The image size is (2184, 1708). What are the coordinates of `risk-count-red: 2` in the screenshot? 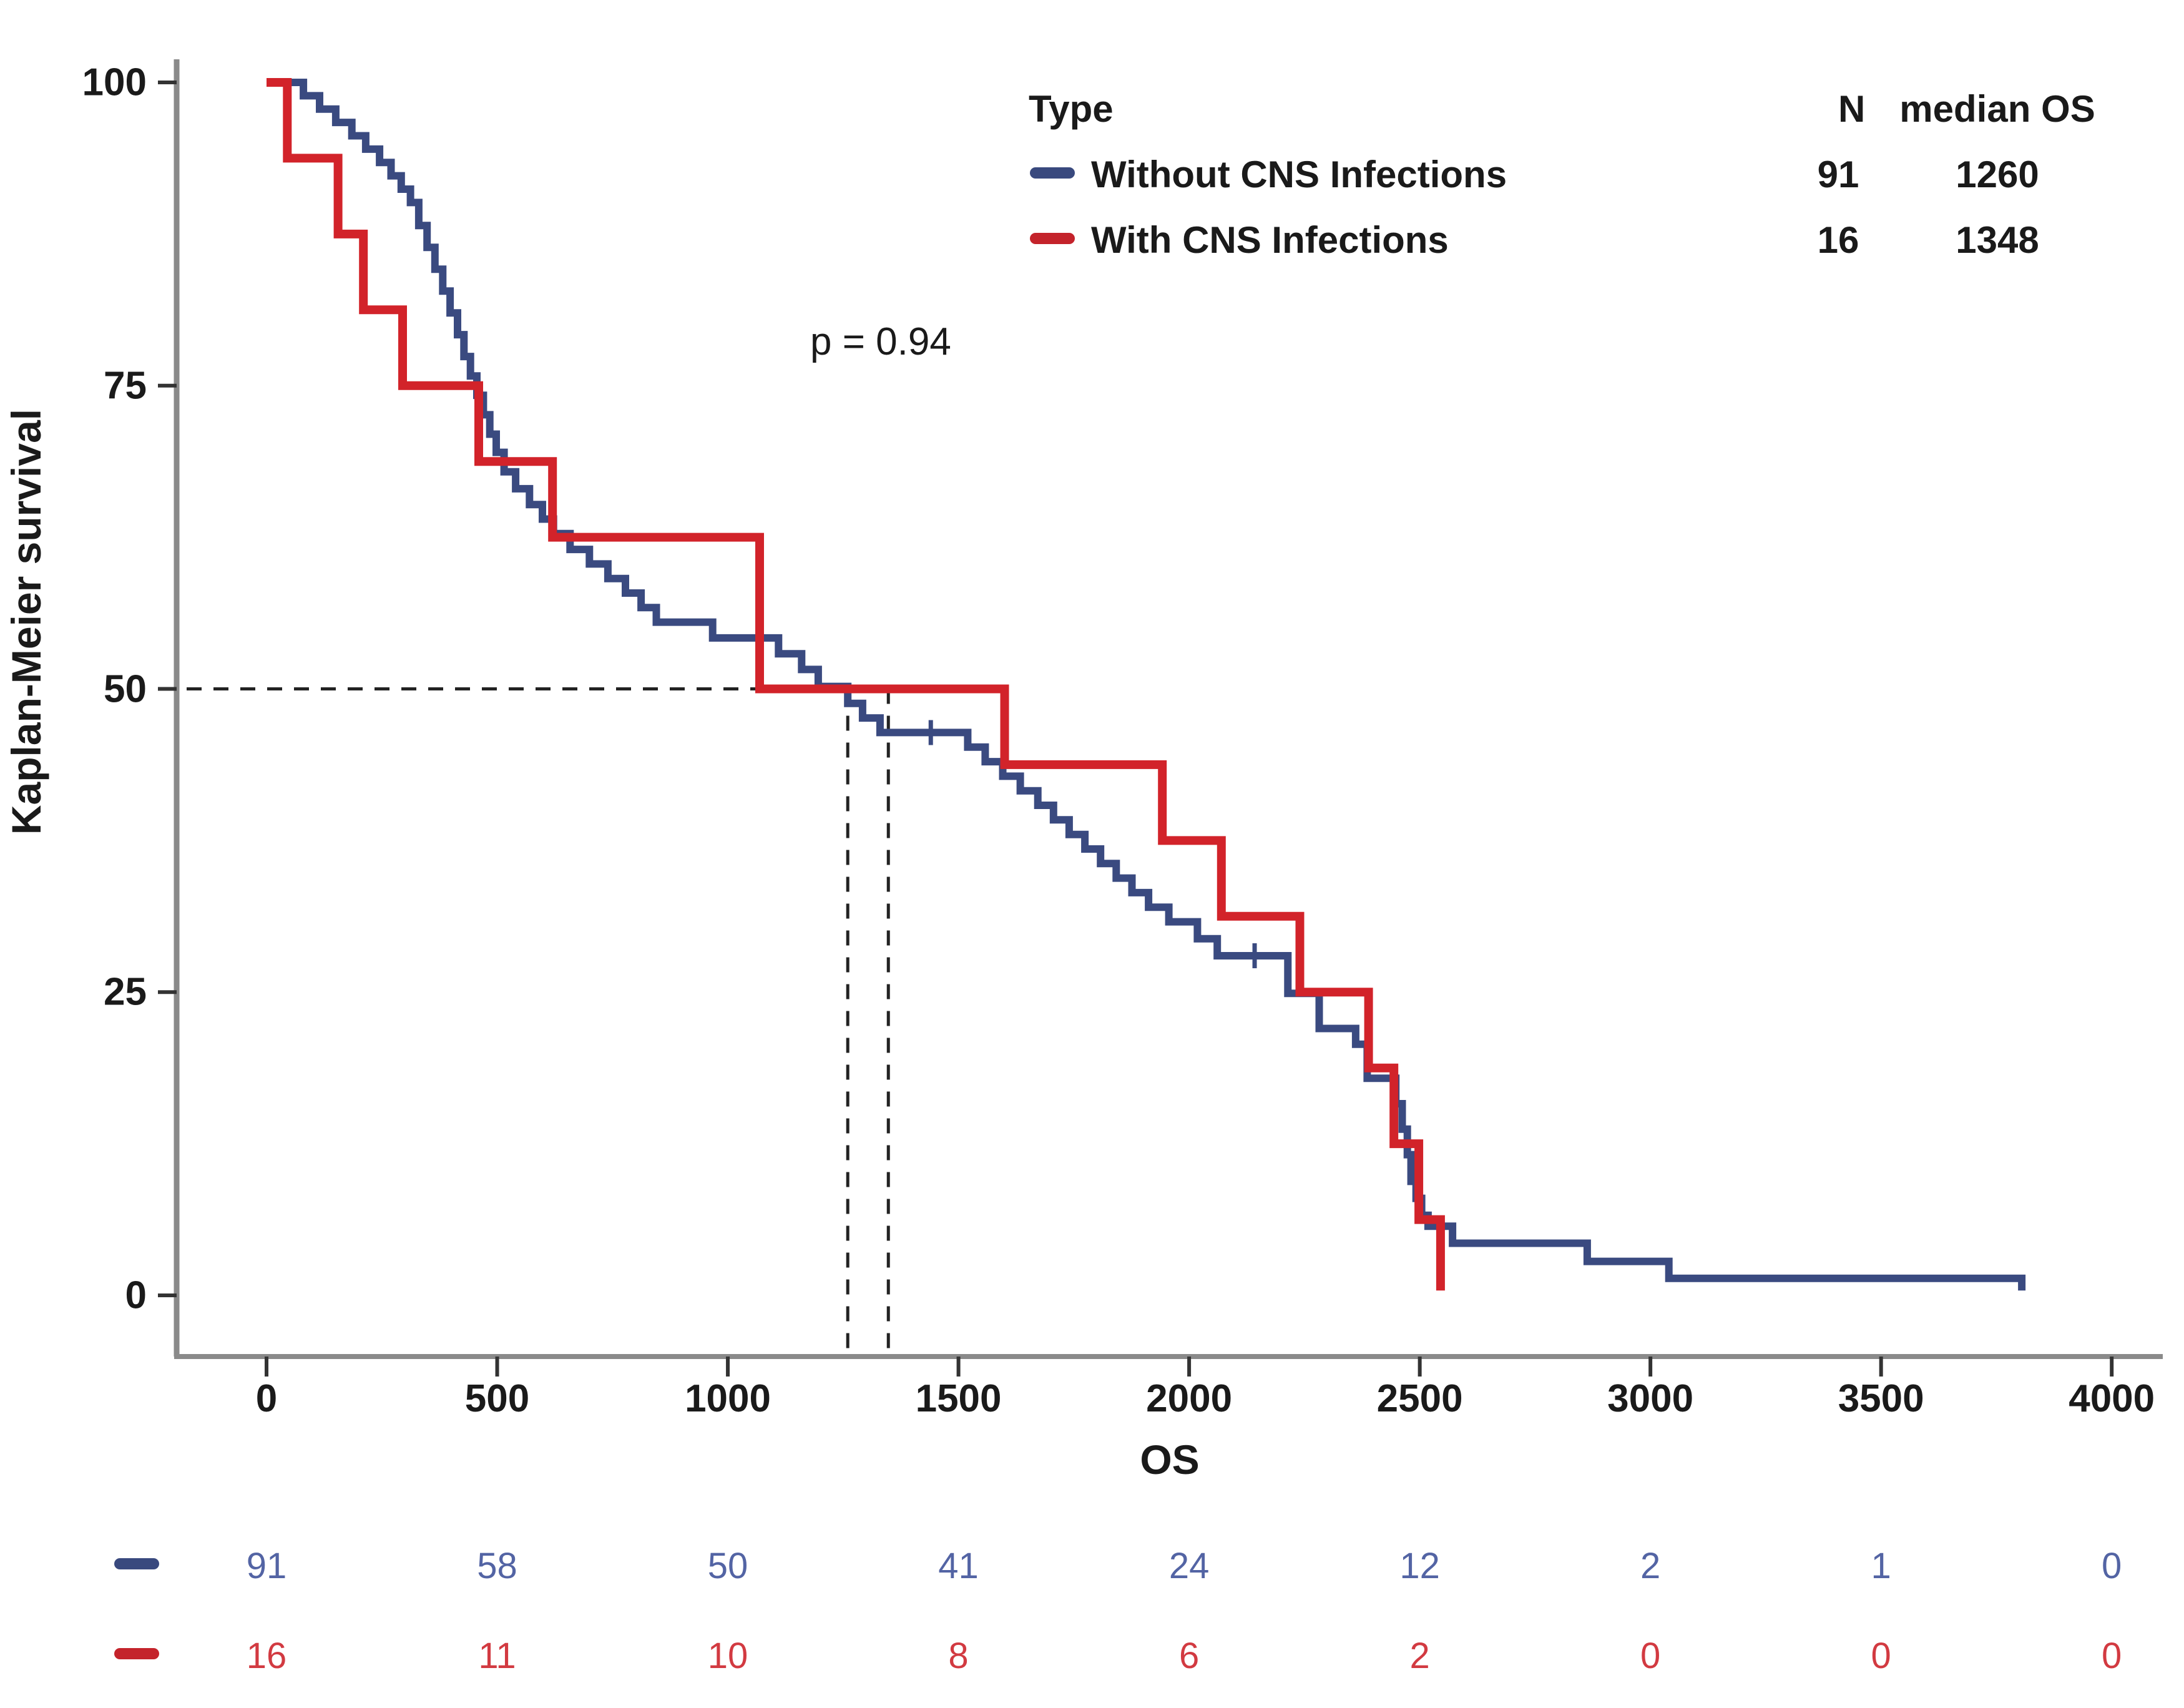 It's located at (1419, 1656).